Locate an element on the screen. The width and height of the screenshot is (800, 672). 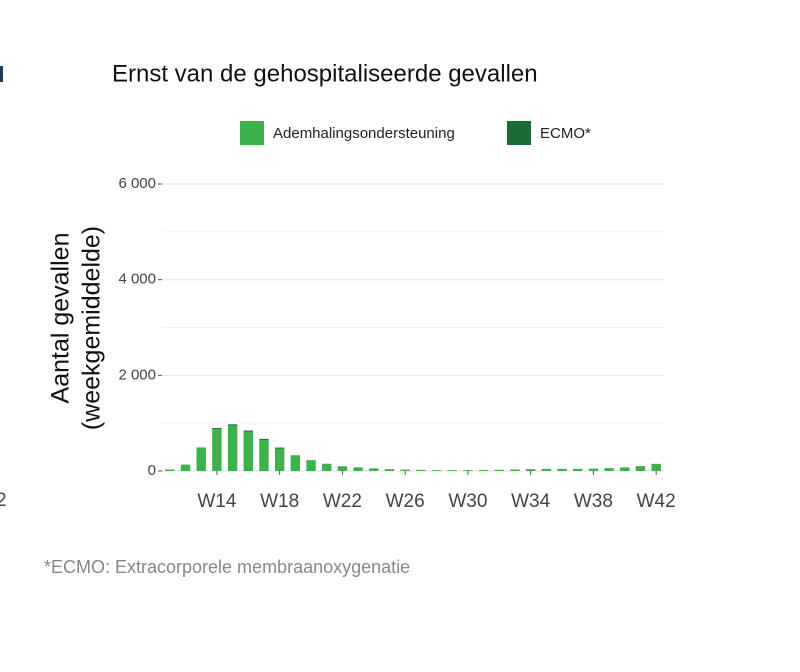
fragment-mark is located at coordinates (1, 74).